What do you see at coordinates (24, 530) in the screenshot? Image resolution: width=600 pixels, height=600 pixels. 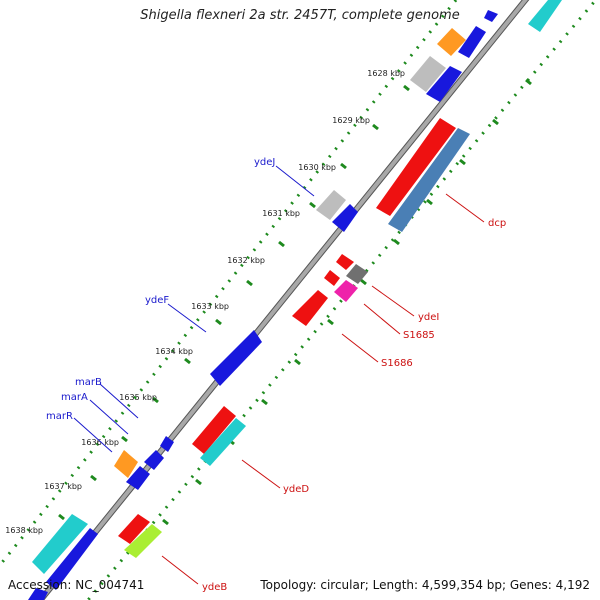 I see `kbp-label: 1638 kbp` at bounding box center [24, 530].